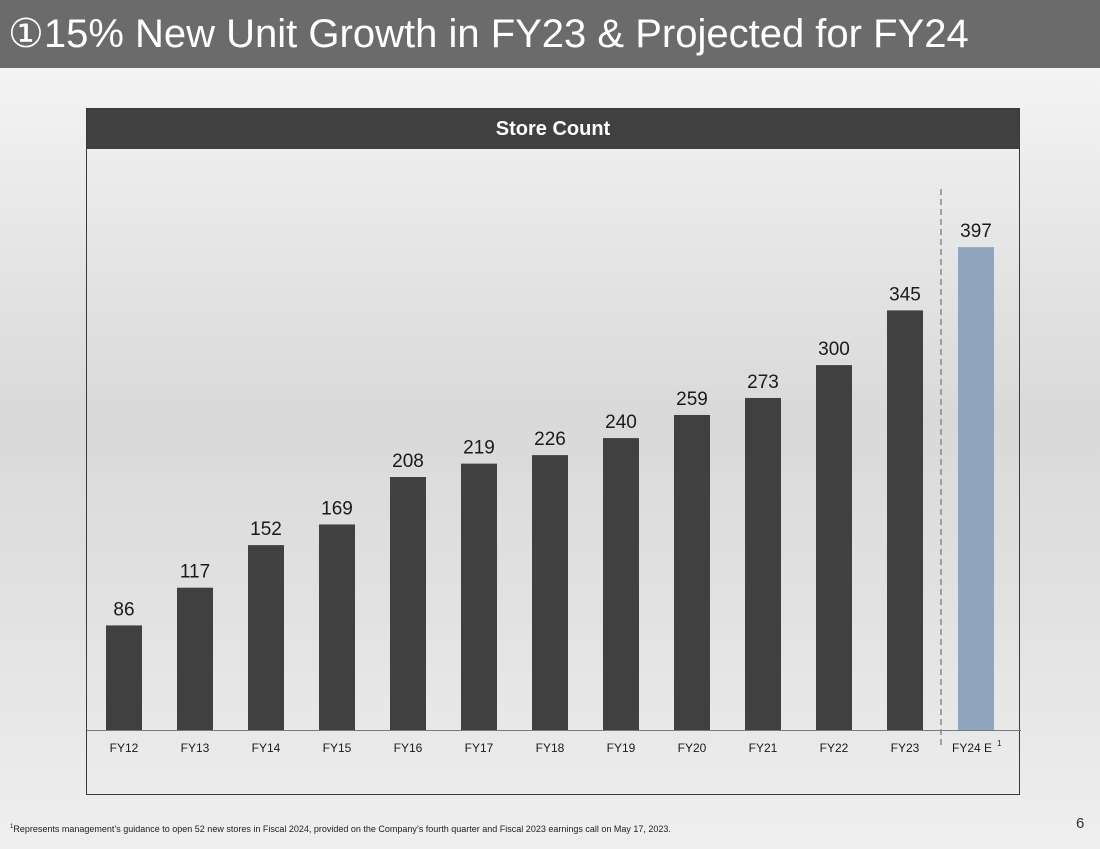 Image resolution: width=1100 pixels, height=849 pixels. Describe the element at coordinates (834, 349) in the screenshot. I see `data-label: 300` at that location.